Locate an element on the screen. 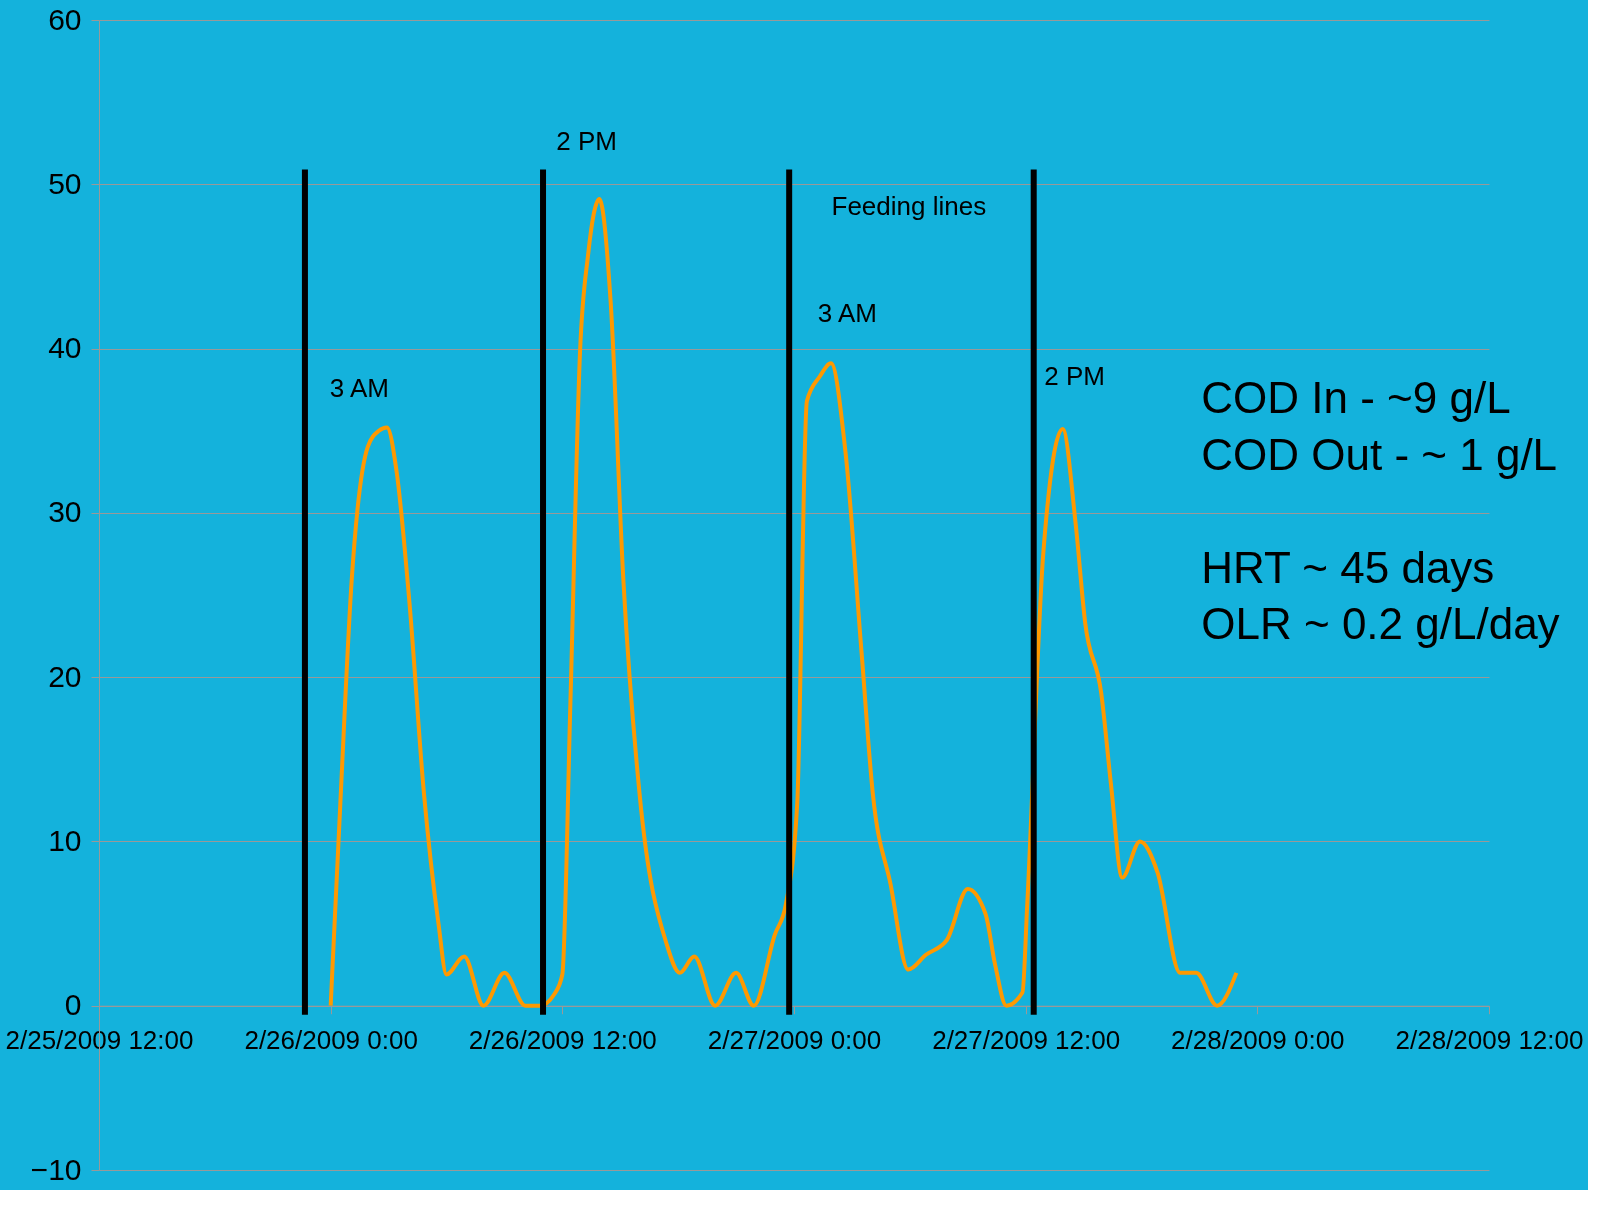 The image size is (1614, 1217). y-tick-label: 60 is located at coordinates (65, 19).